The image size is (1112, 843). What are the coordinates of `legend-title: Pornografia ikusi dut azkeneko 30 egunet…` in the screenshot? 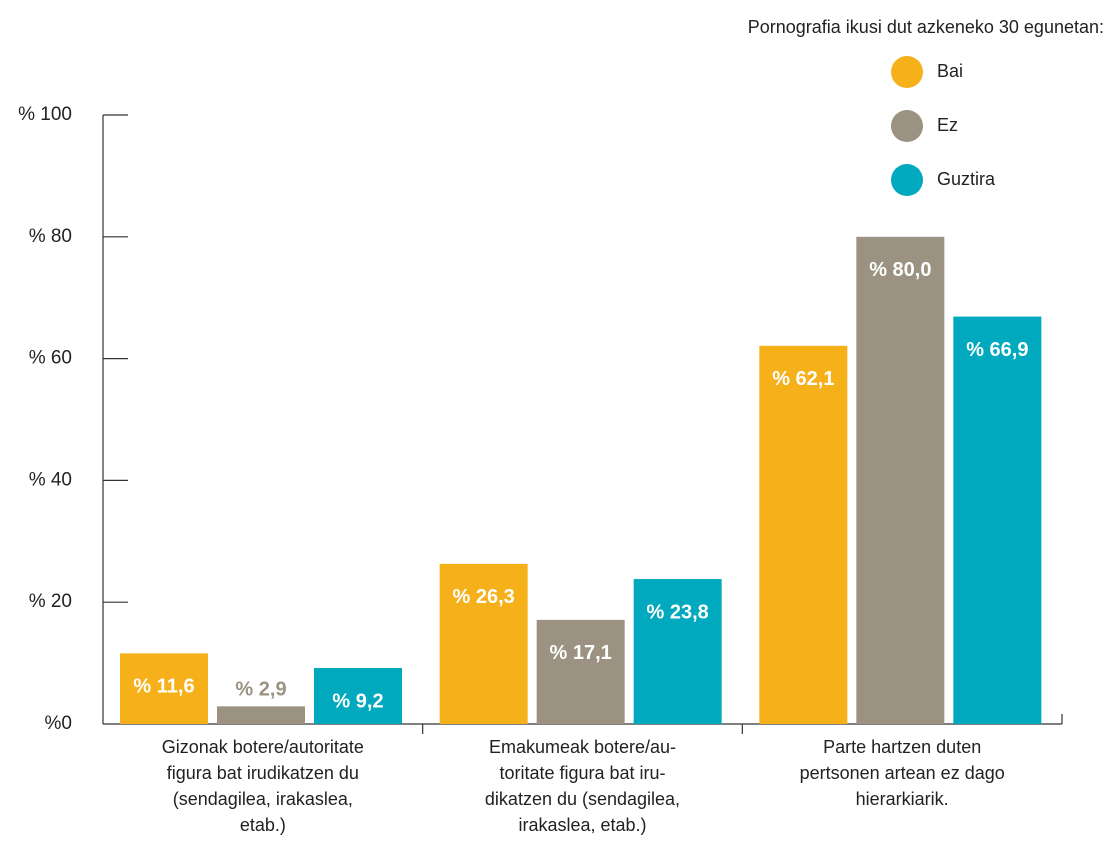 It's located at (926, 27).